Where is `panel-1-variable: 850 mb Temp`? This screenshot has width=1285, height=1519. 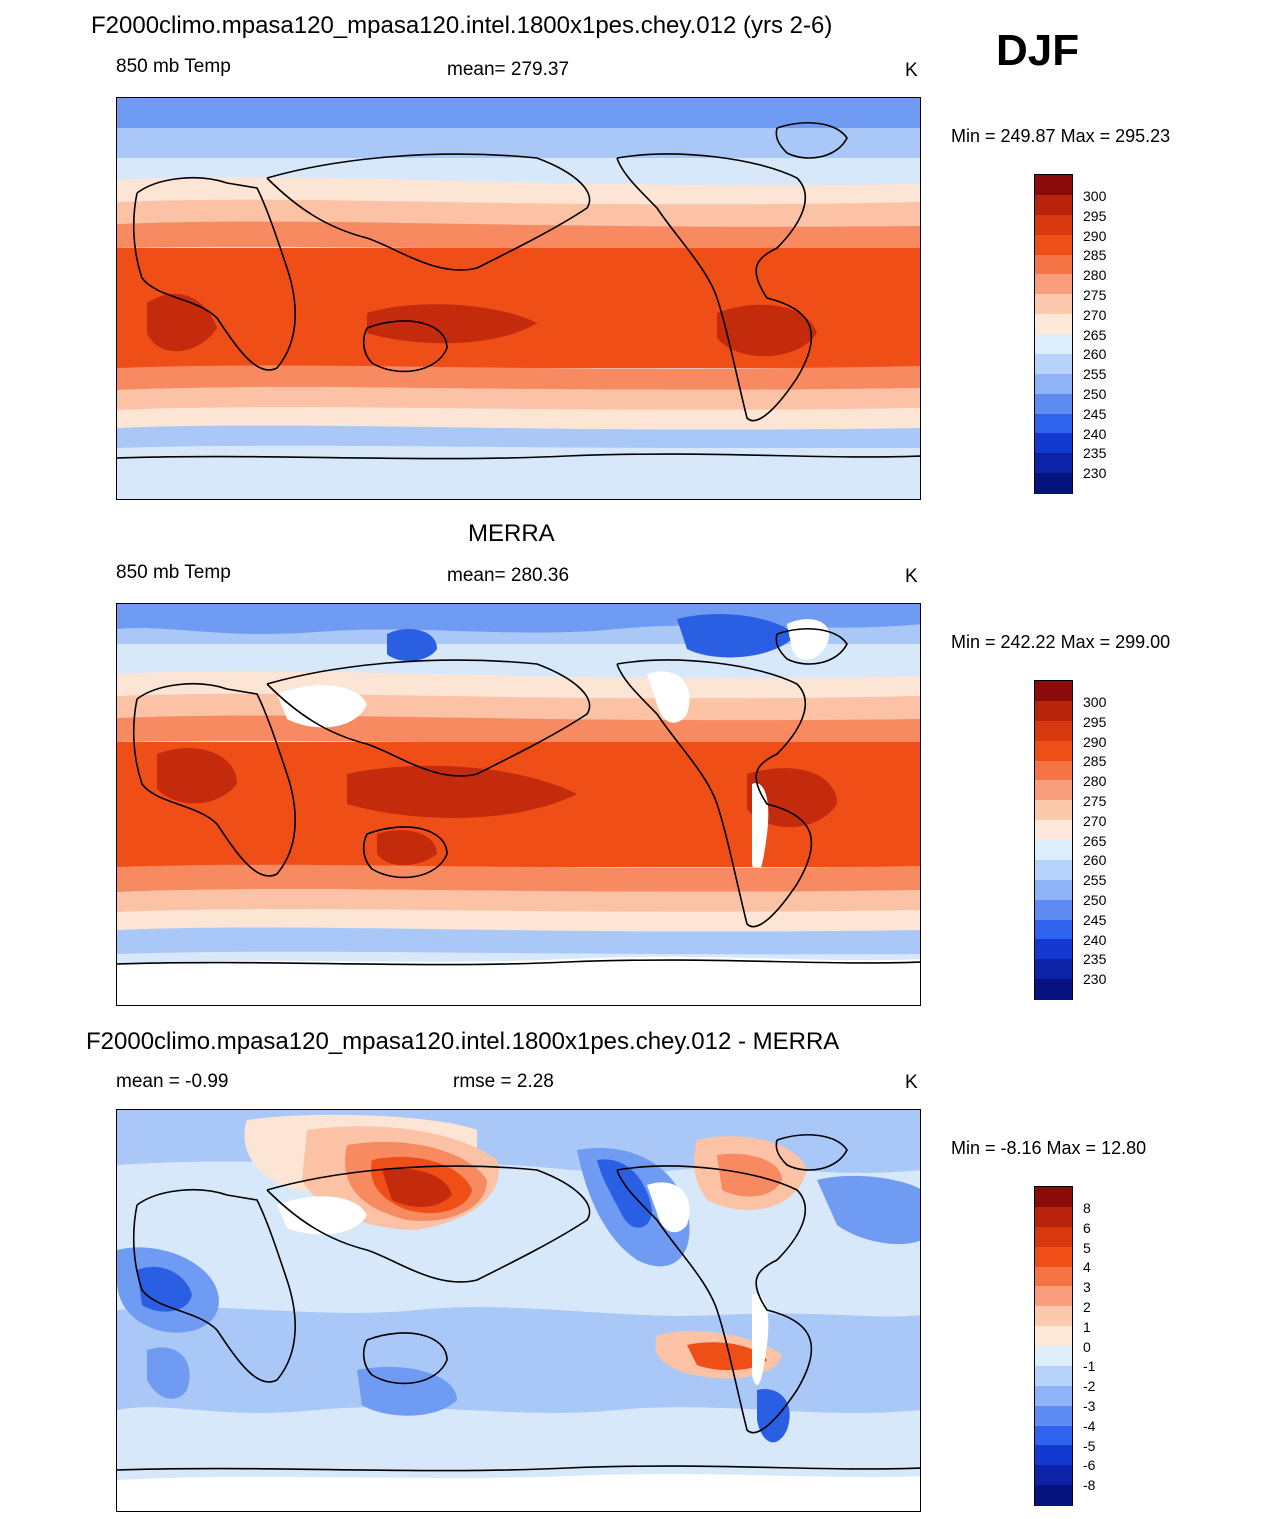 panel-1-variable: 850 mb Temp is located at coordinates (173, 66).